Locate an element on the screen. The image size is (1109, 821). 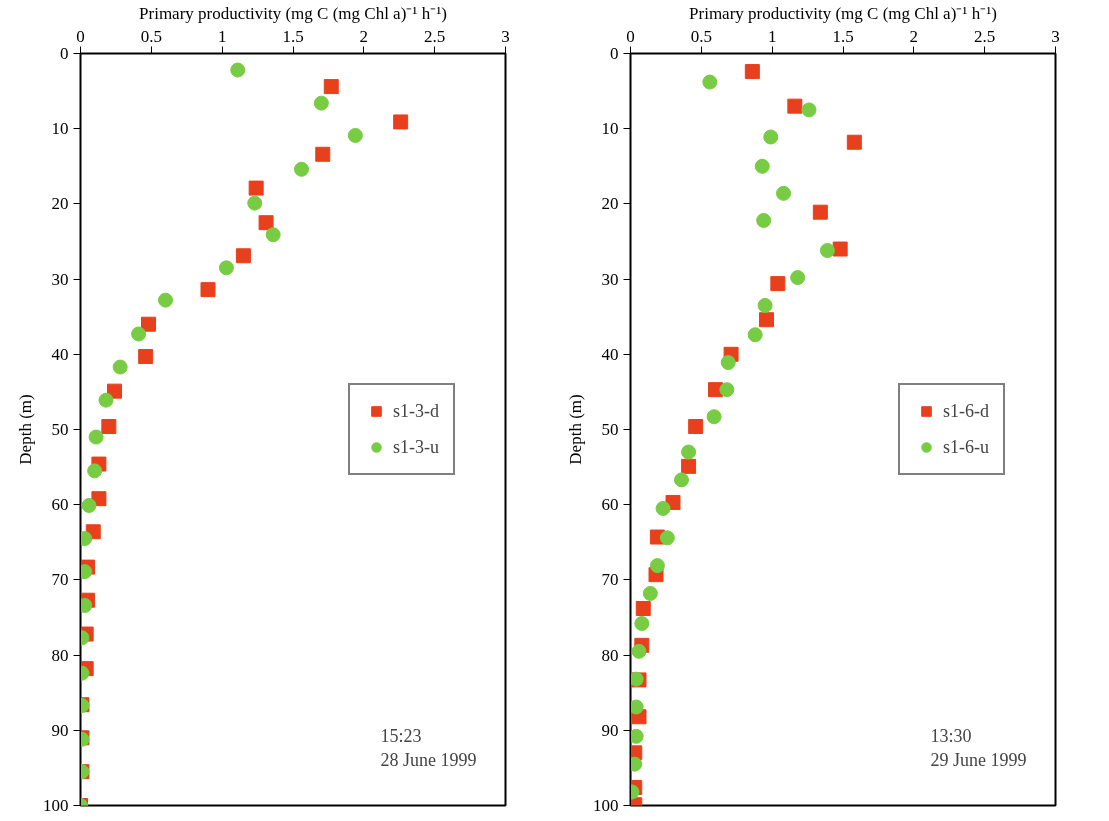
legend-label: s1-3-d is located at coordinates (416, 411).